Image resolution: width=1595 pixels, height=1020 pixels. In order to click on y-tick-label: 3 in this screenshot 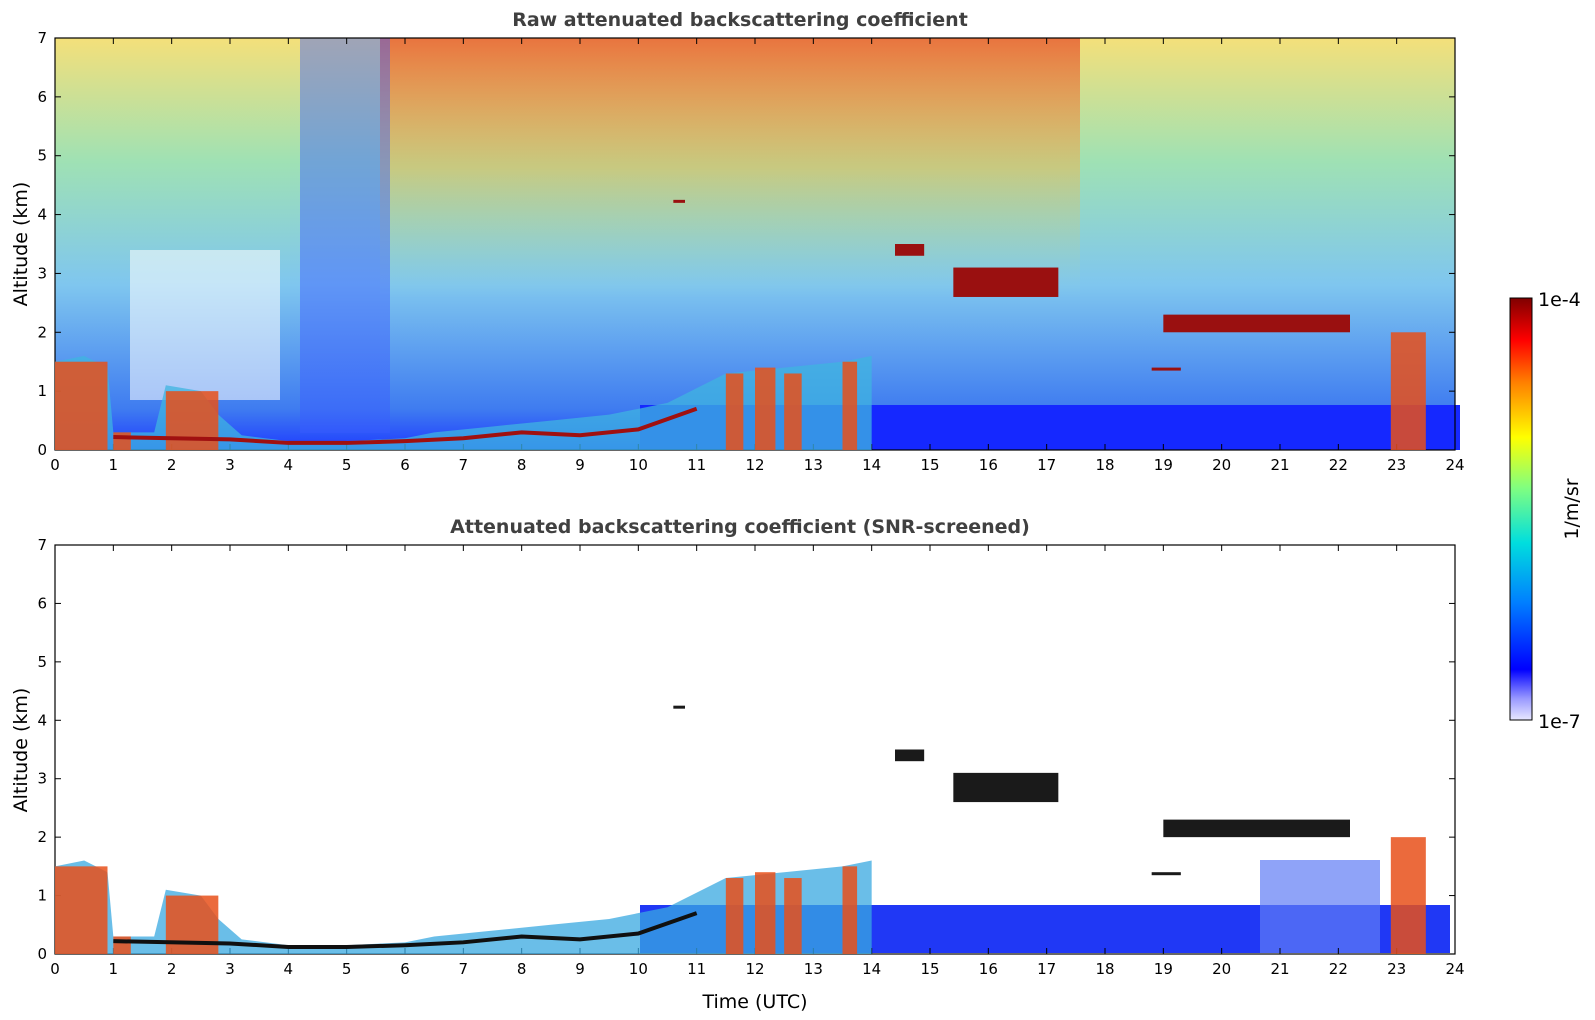, I will do `click(42, 273)`.